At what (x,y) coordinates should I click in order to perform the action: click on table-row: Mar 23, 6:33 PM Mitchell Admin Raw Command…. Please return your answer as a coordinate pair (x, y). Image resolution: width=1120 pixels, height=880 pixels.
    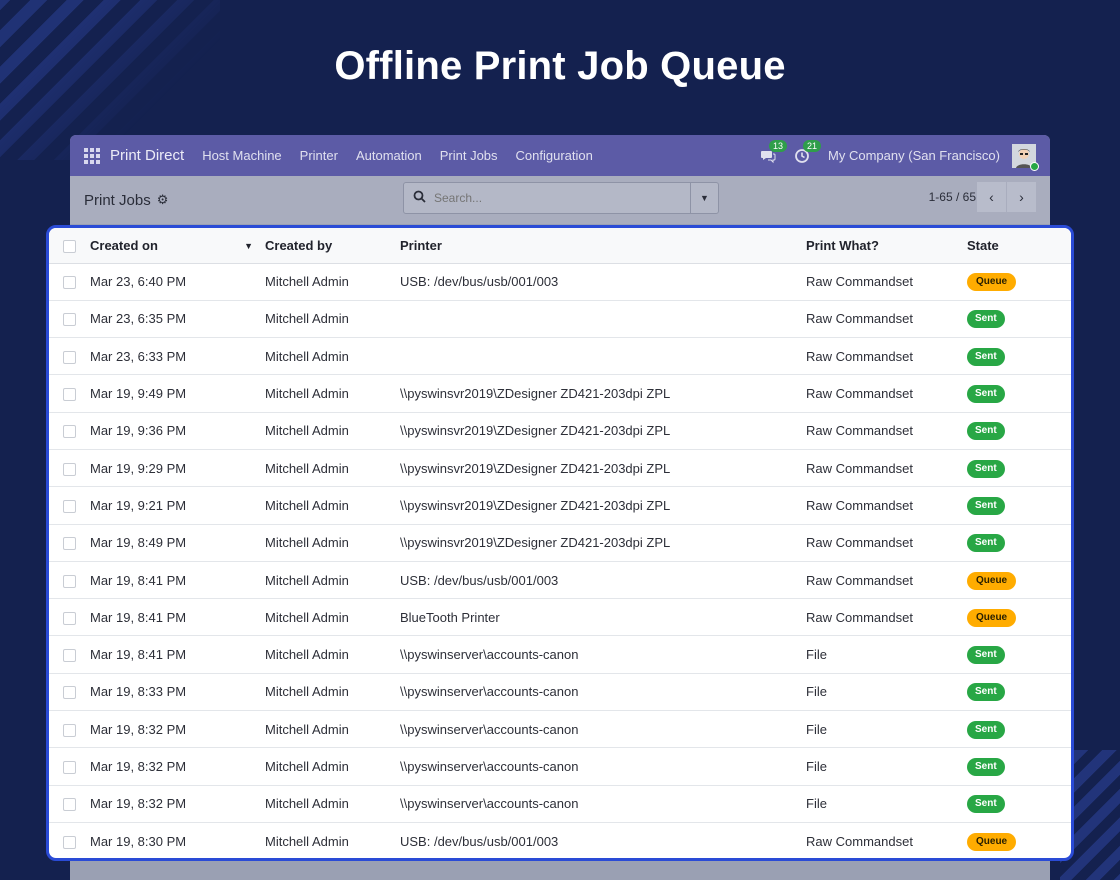
    Looking at the image, I should click on (560, 356).